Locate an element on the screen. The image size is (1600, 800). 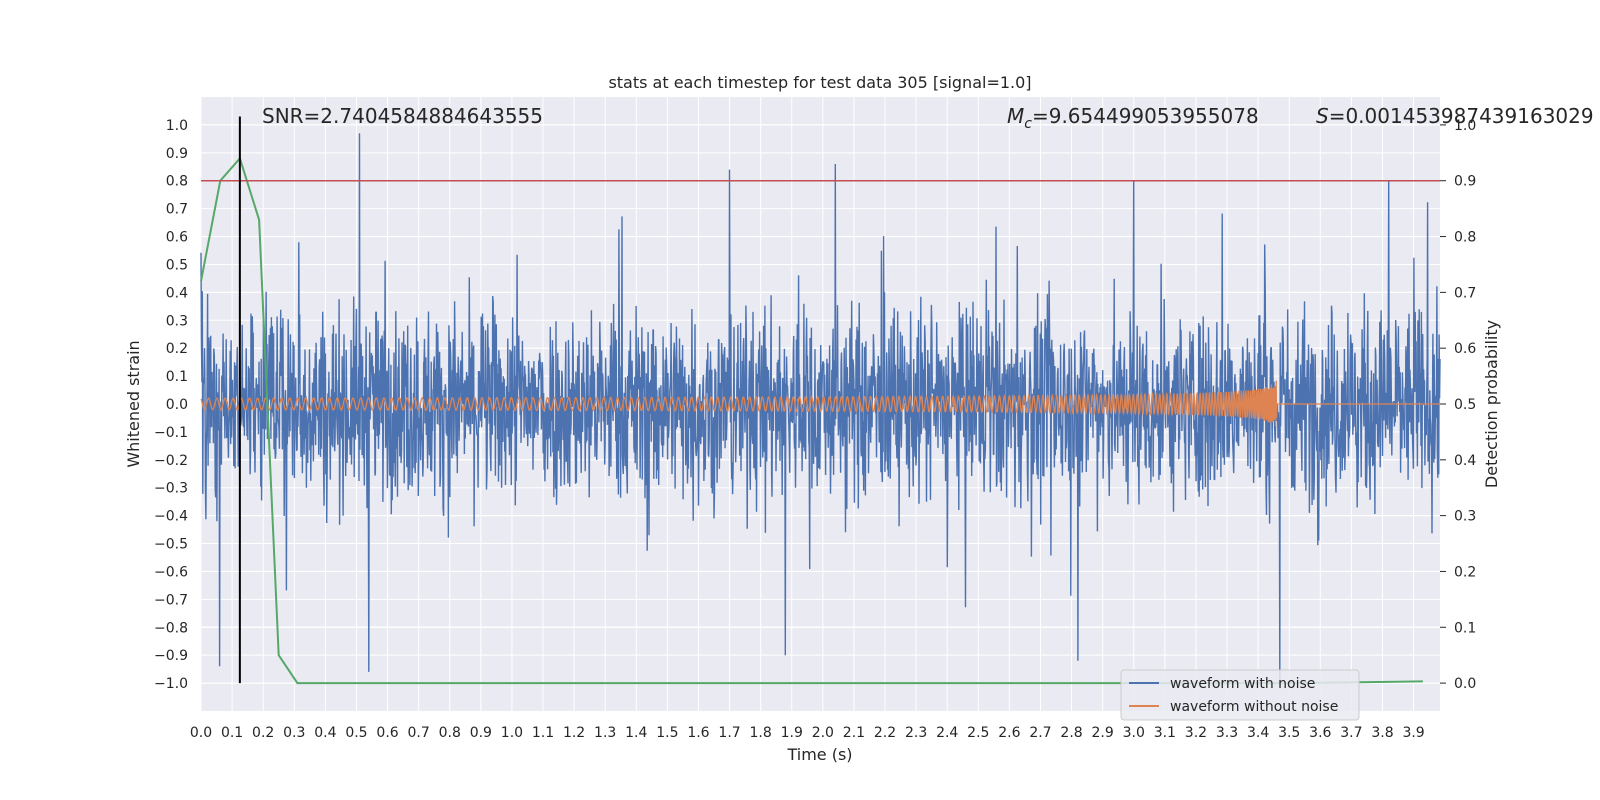
y-tick-label: 0.0 is located at coordinates (177, 405).